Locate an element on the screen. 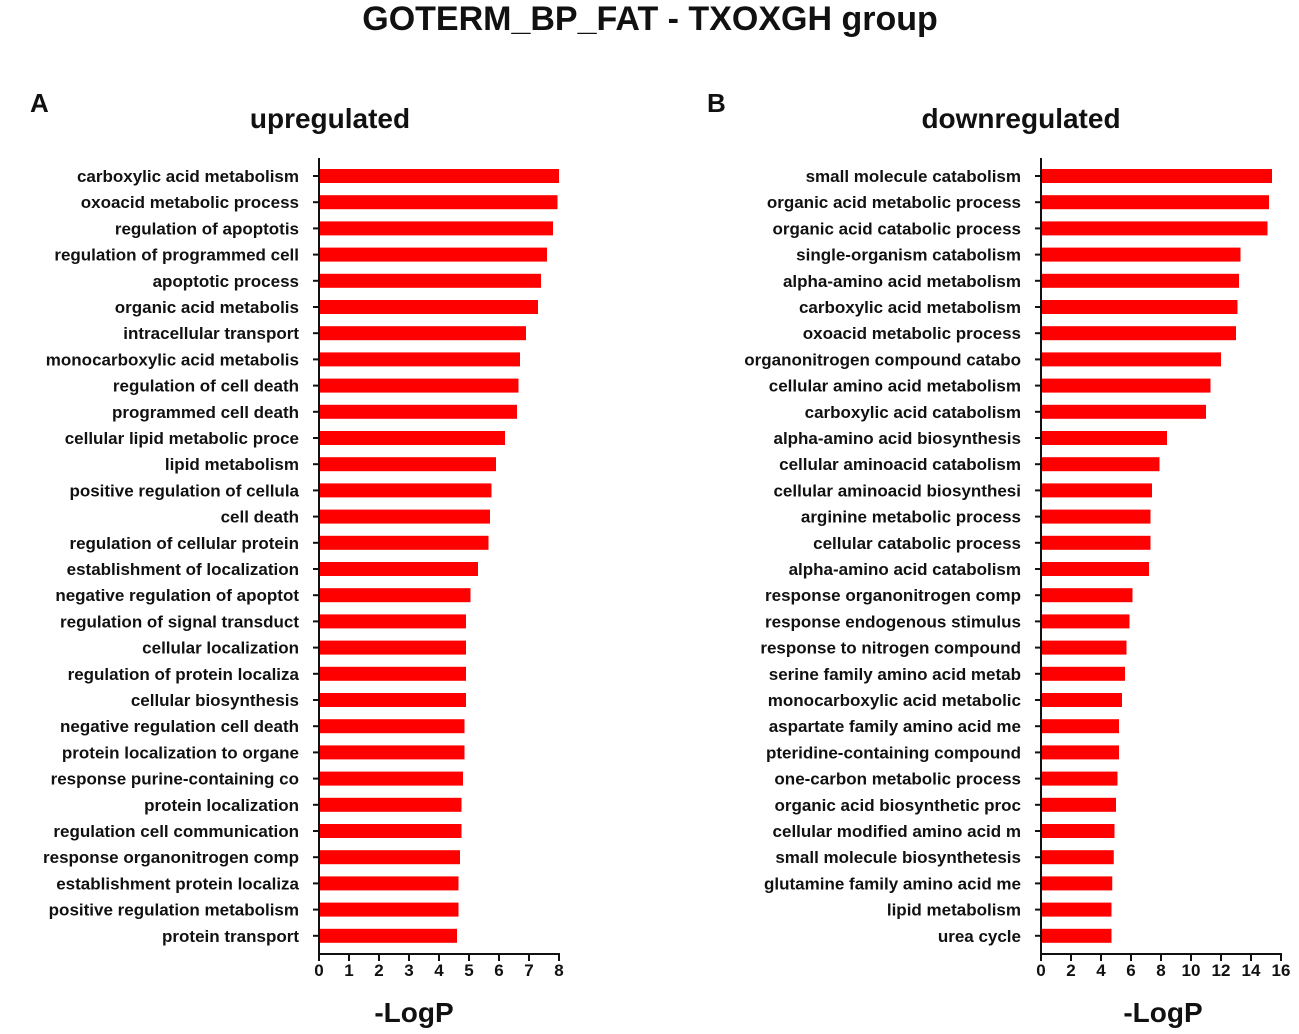 The height and width of the screenshot is (1034, 1299). panel-a-category-label: organic acid metabolis is located at coordinates (207, 307).